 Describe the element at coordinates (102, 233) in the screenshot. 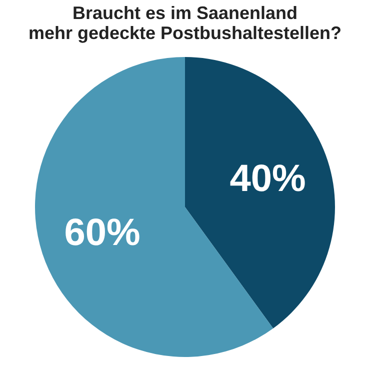

I see `data-label: 60%` at that location.